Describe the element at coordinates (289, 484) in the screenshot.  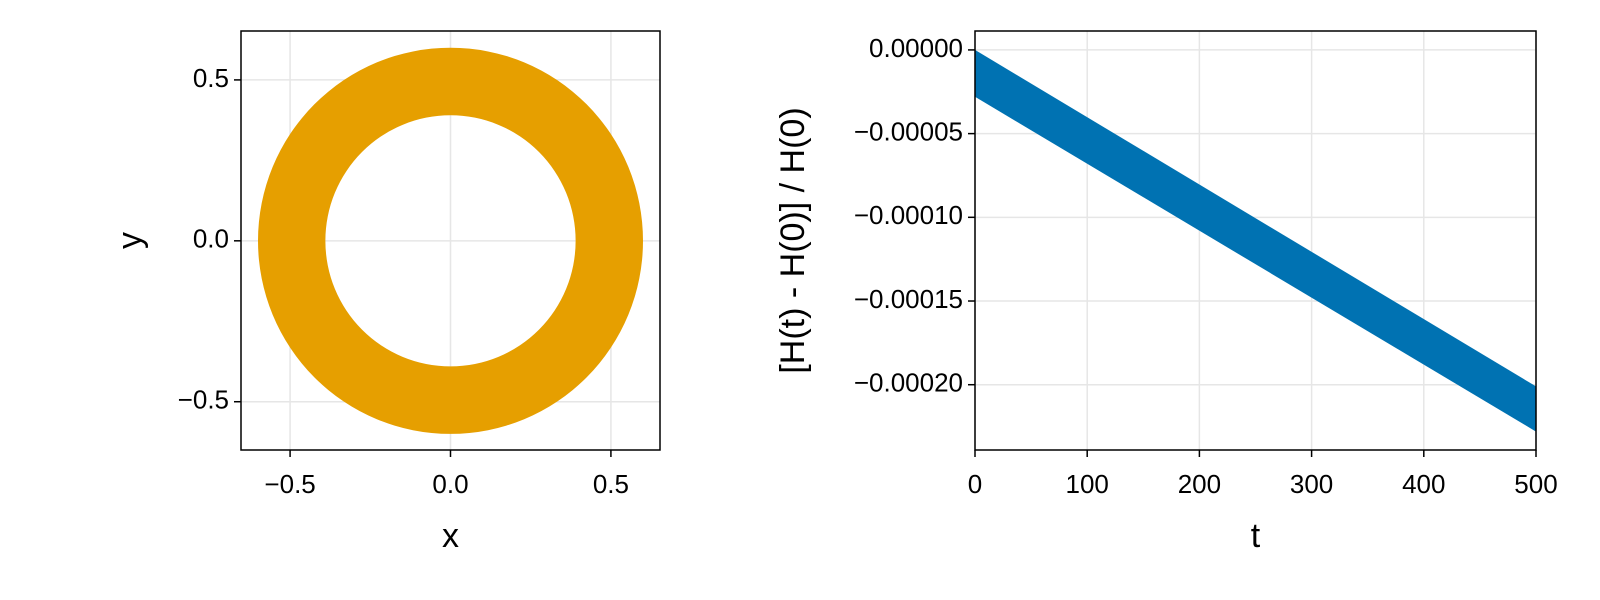
I see `x-tick-label: −0.5` at that location.